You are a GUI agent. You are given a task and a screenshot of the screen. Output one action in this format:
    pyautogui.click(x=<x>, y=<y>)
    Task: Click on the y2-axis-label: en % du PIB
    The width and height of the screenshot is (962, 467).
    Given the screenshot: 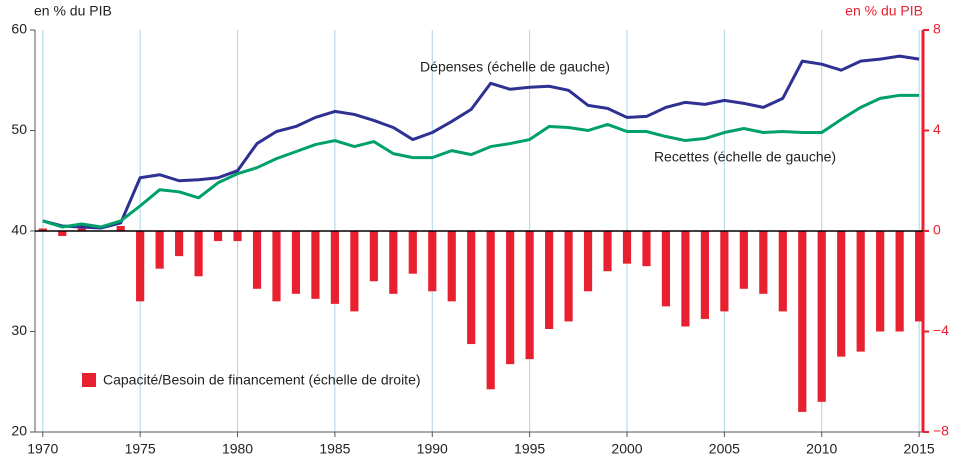 What is the action you would take?
    pyautogui.click(x=884, y=11)
    